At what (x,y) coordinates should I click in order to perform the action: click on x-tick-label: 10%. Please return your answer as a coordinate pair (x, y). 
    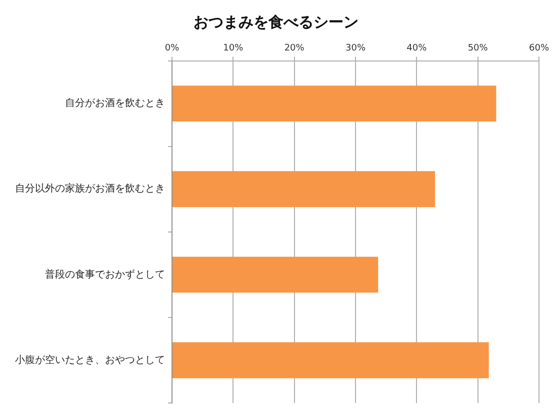
    Looking at the image, I should click on (233, 49).